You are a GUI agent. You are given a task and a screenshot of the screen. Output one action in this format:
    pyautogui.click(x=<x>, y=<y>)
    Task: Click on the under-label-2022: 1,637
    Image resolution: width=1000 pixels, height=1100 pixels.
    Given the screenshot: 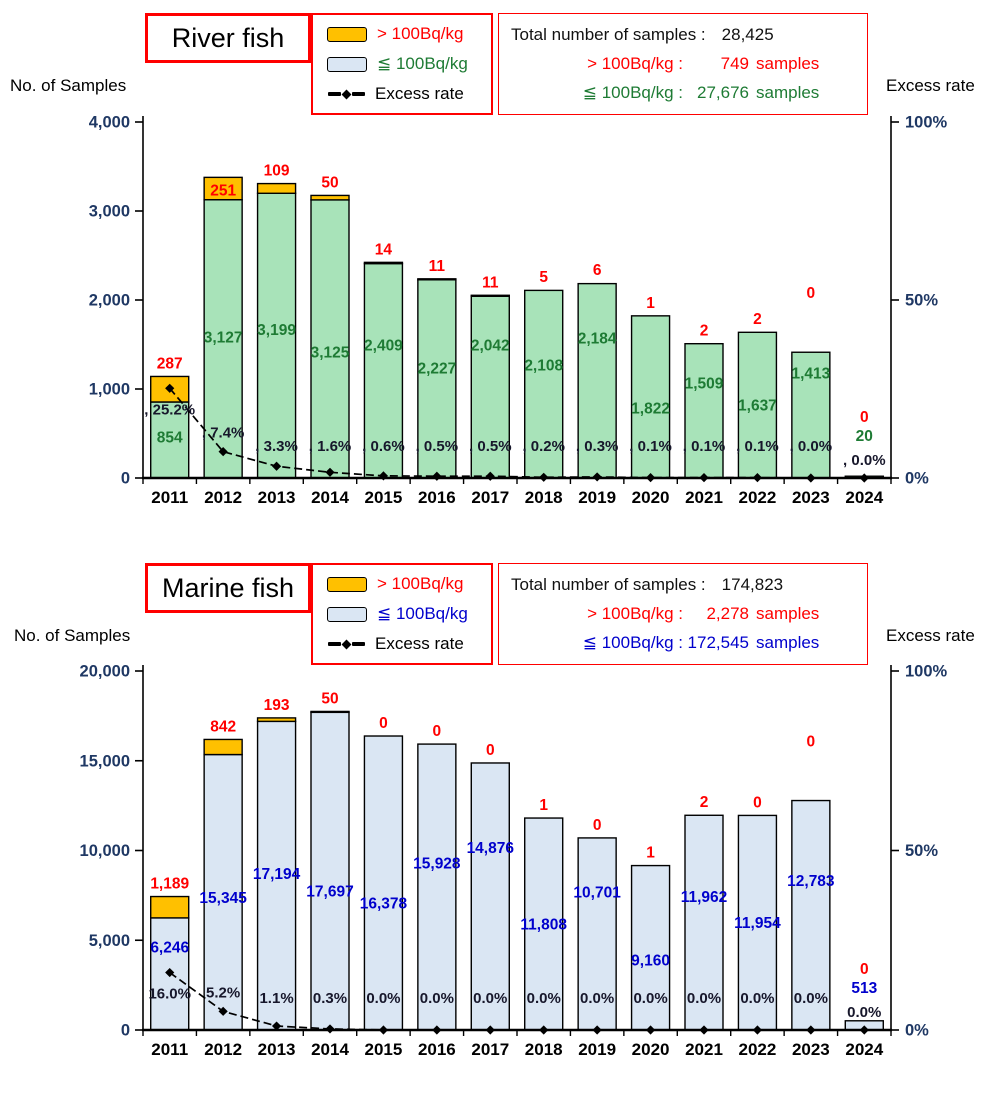 What is the action you would take?
    pyautogui.click(x=757, y=406)
    